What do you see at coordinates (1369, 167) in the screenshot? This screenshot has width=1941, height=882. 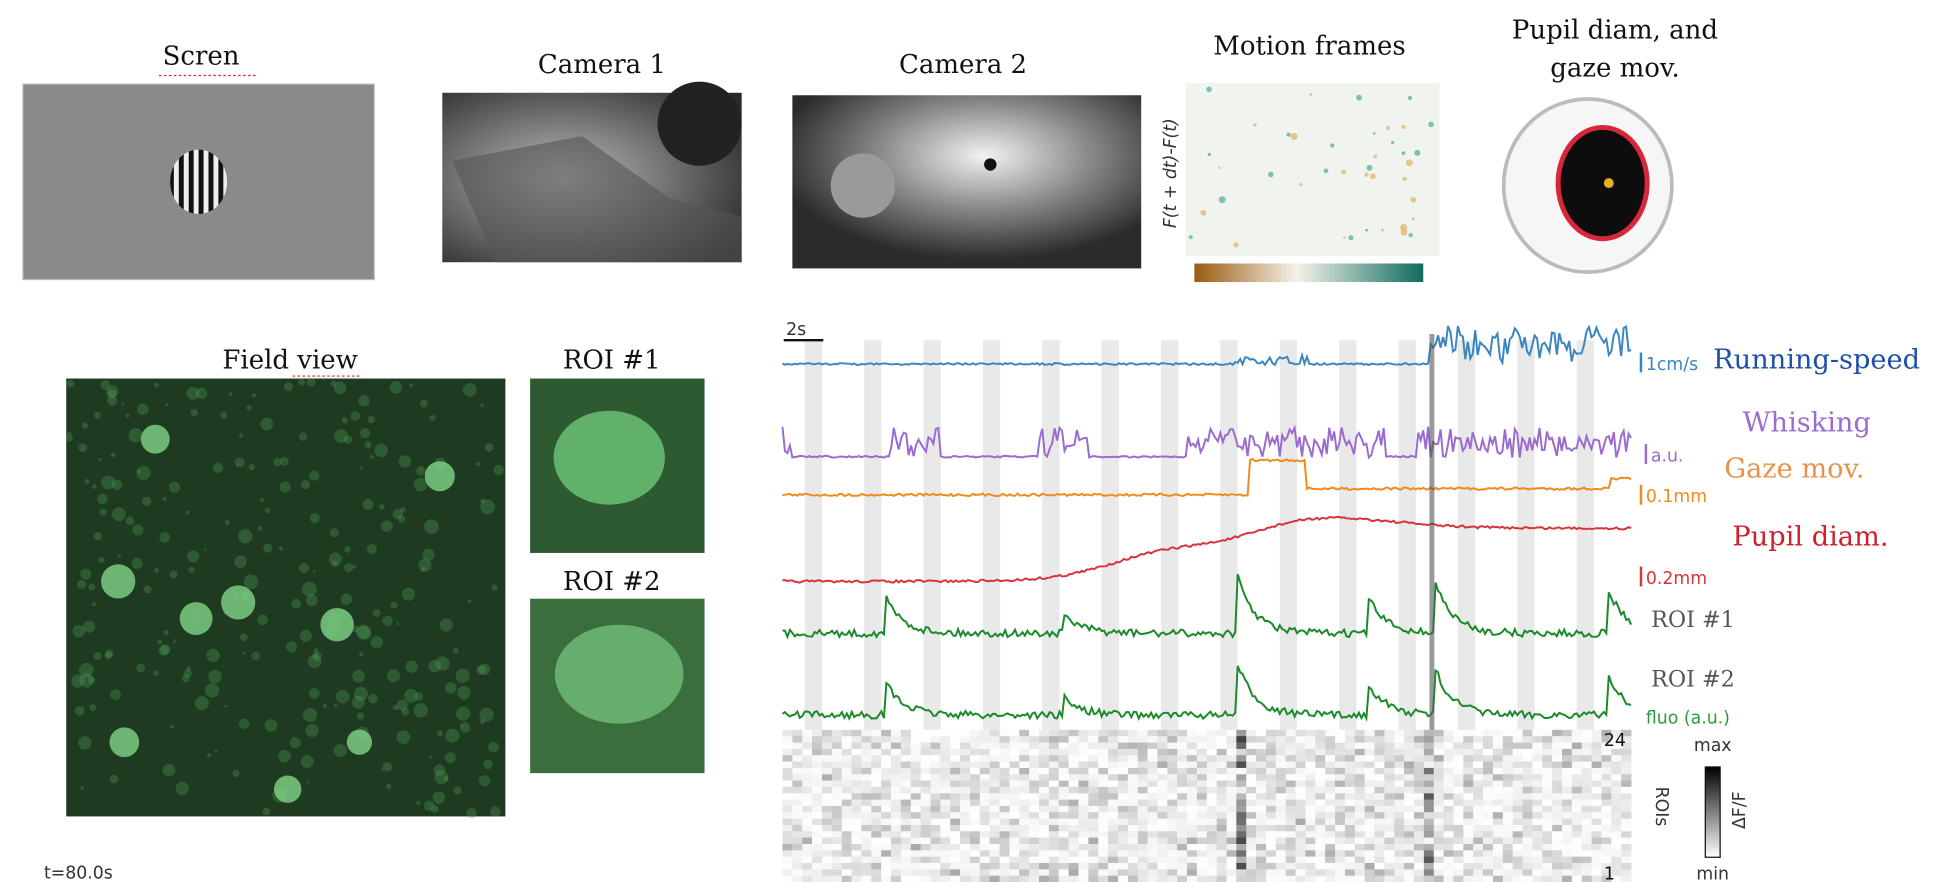 I see `speck` at bounding box center [1369, 167].